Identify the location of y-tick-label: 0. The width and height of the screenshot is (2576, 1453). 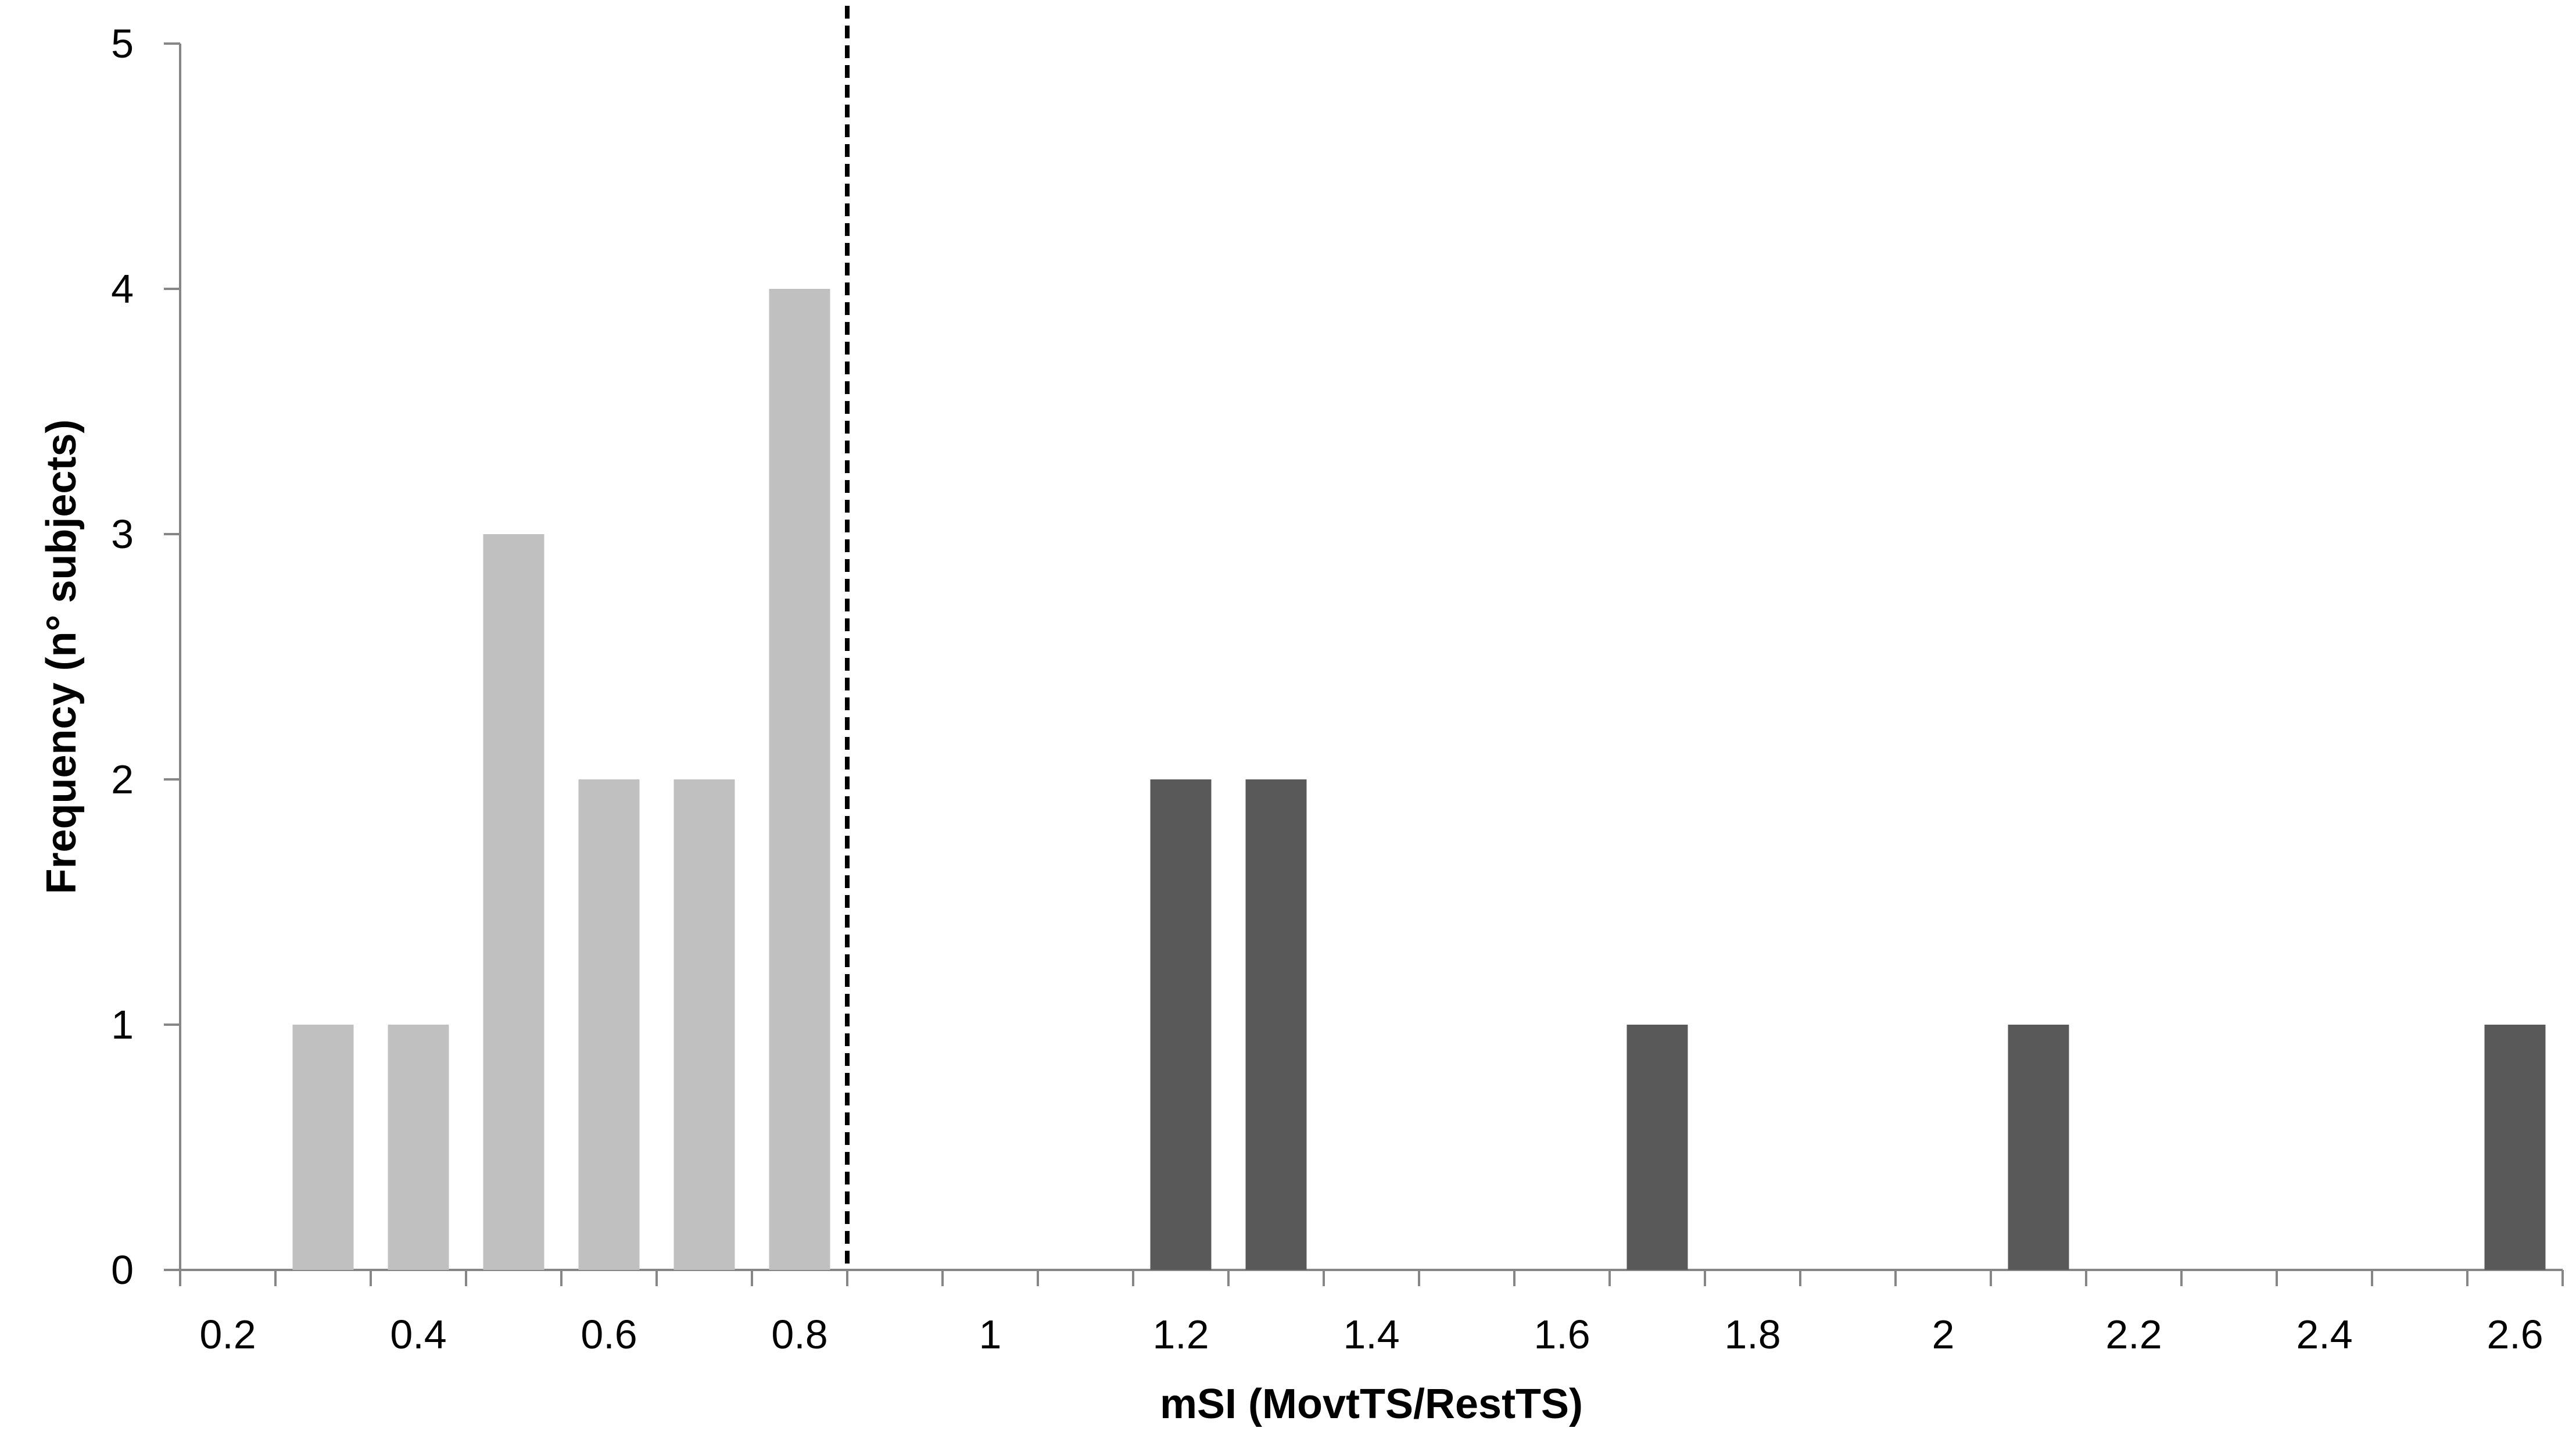
(122, 1270).